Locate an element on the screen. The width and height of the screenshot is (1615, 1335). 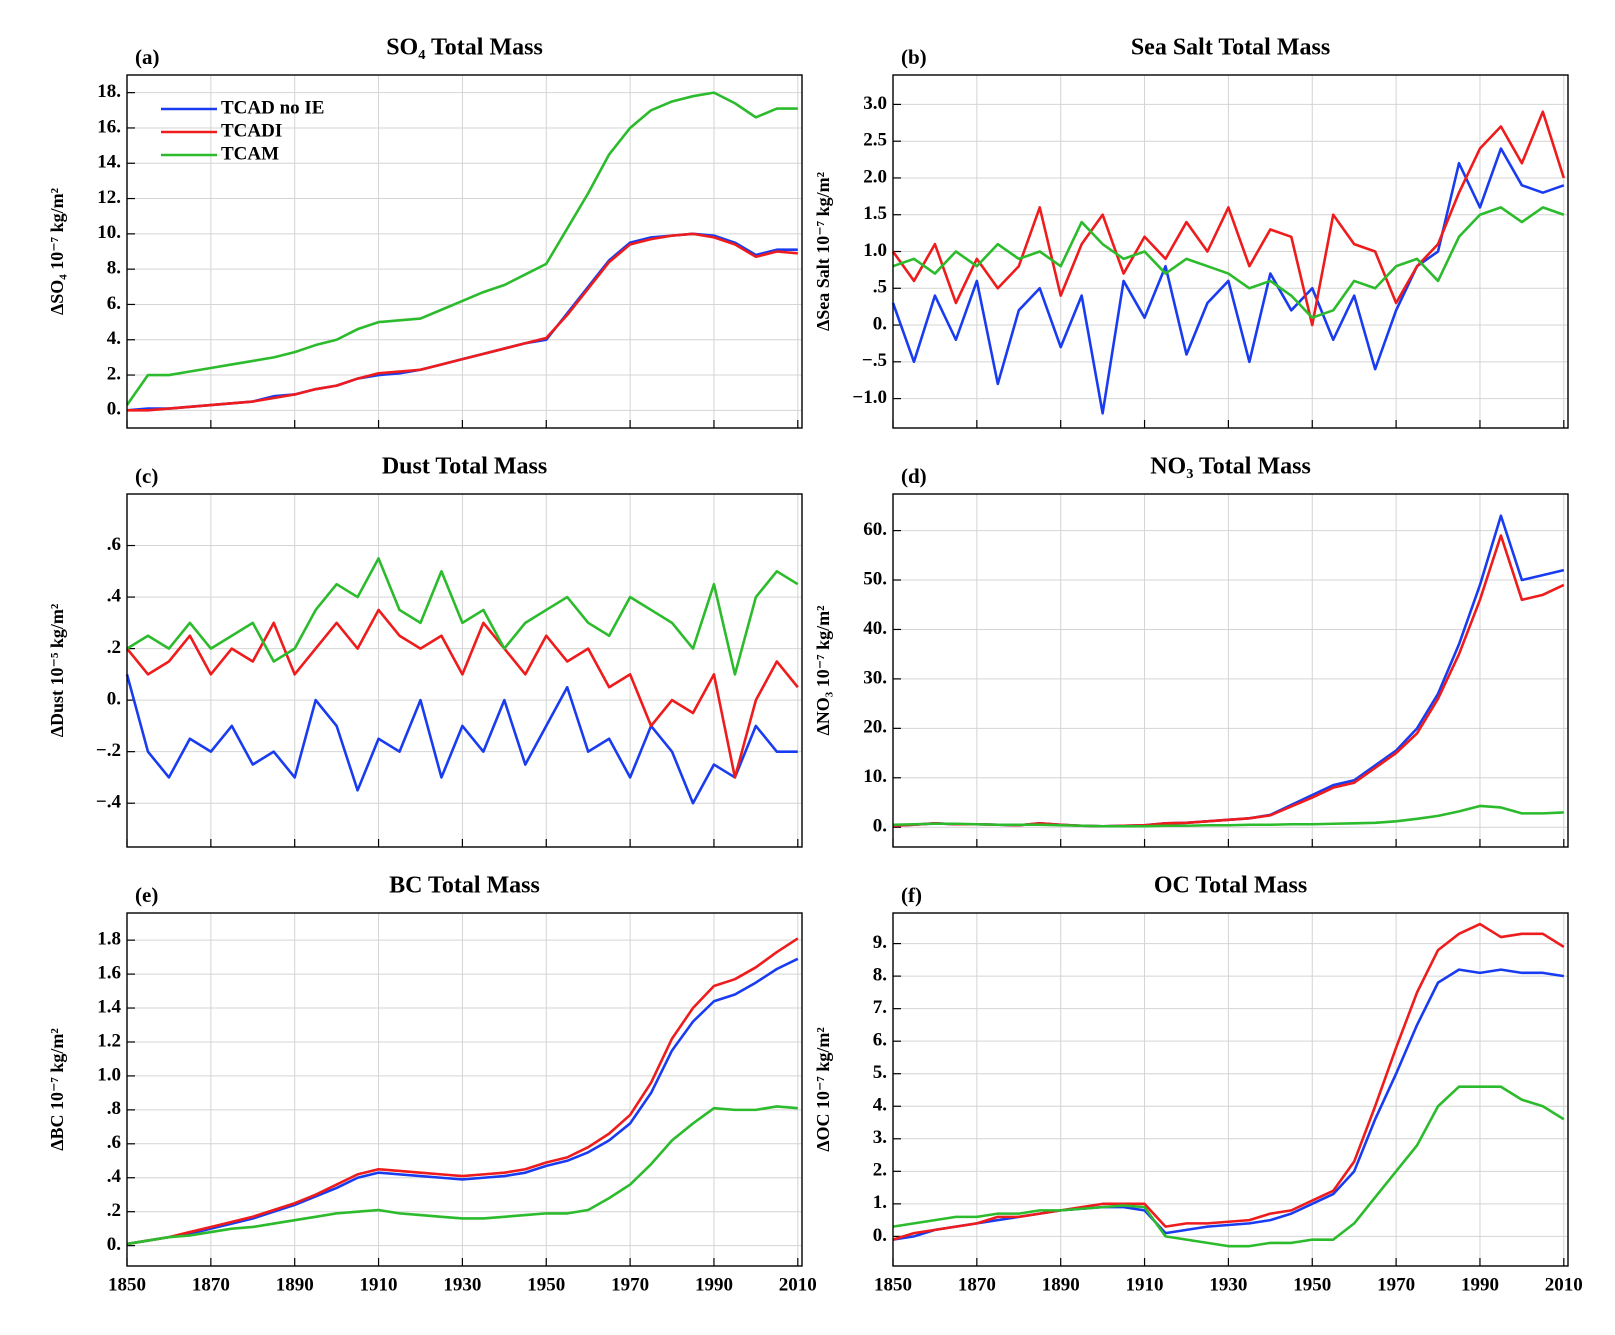
y-tick-label: 50. is located at coordinates (875, 578).